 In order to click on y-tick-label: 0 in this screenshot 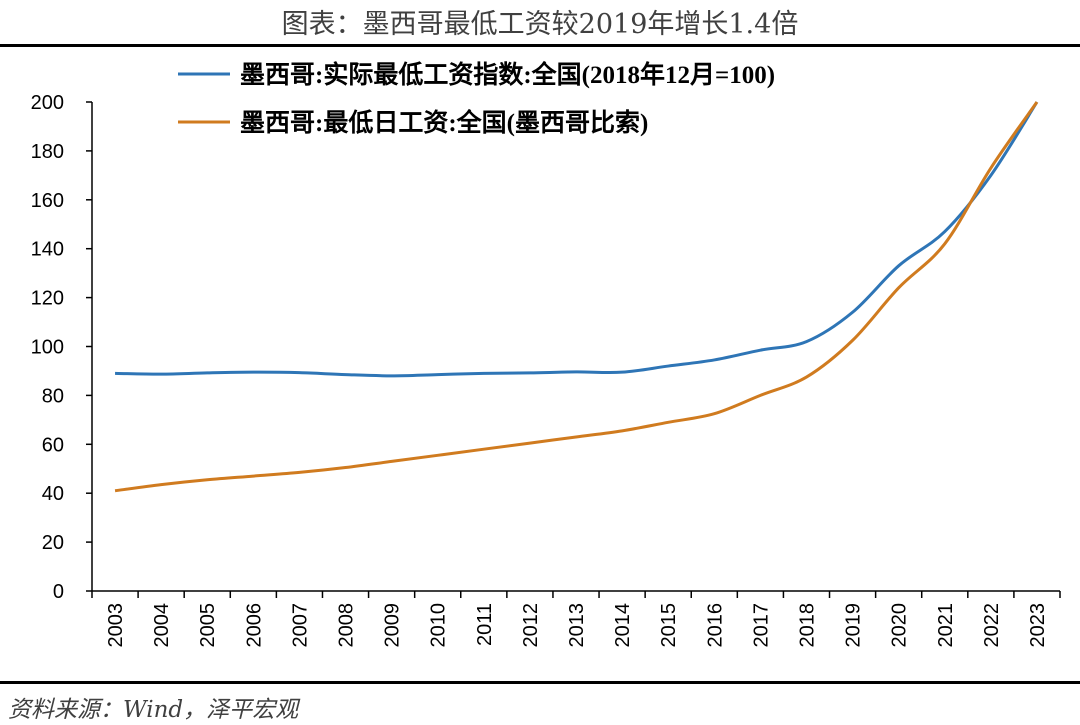, I will do `click(58, 592)`.